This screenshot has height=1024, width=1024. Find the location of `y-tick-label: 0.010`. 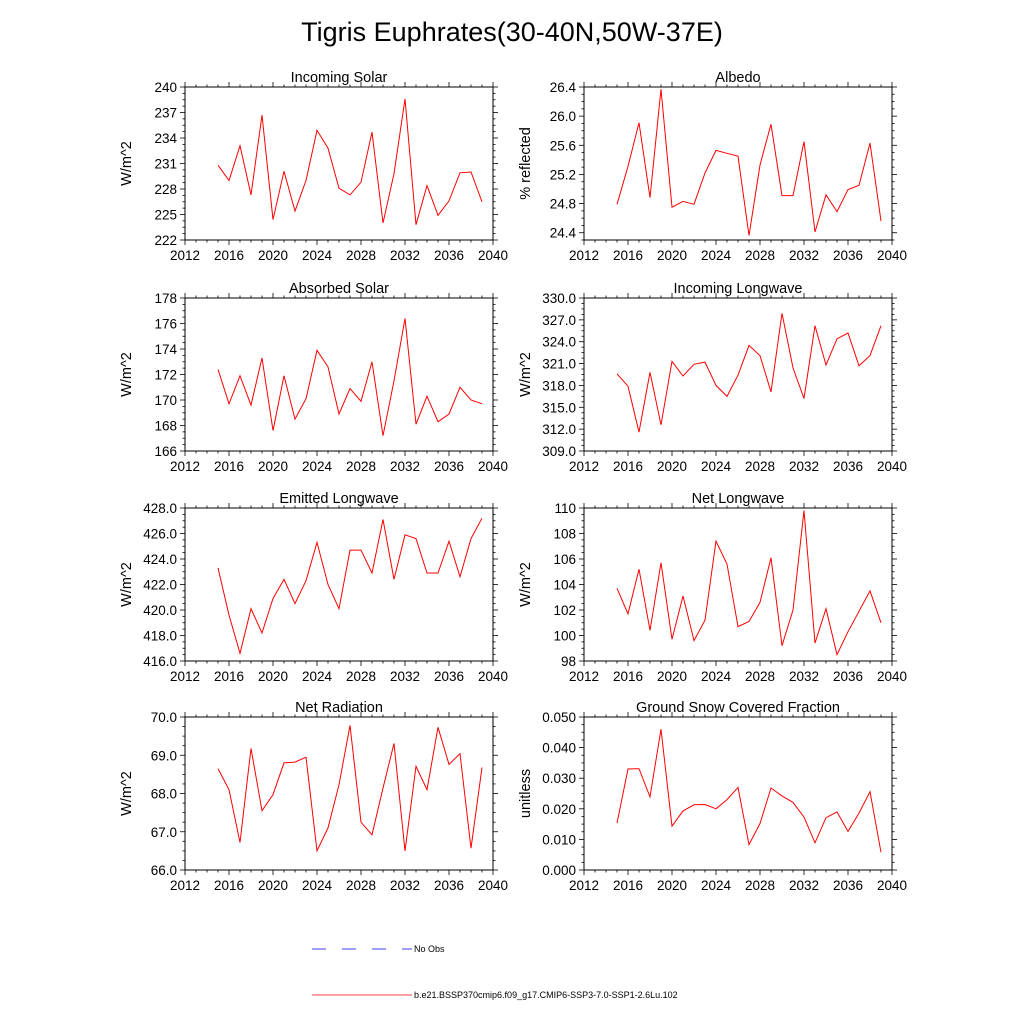

y-tick-label: 0.010 is located at coordinates (559, 839).